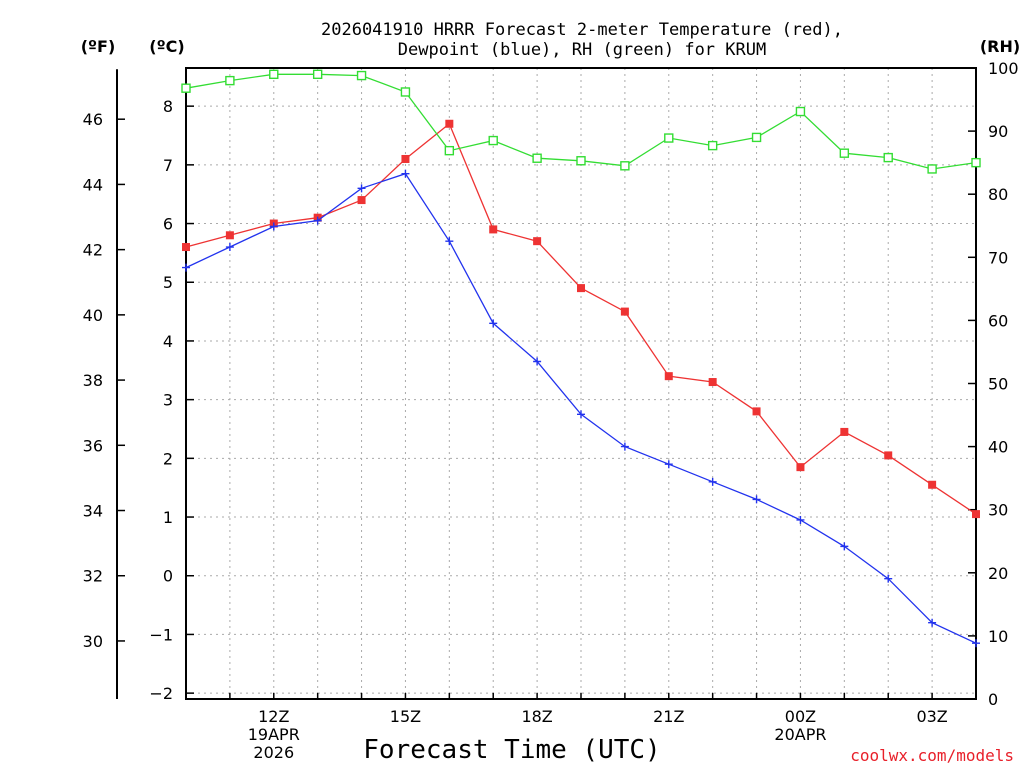 The image size is (1024, 768). Describe the element at coordinates (161, 693) in the screenshot. I see `celsius-tick-label: −2` at that location.